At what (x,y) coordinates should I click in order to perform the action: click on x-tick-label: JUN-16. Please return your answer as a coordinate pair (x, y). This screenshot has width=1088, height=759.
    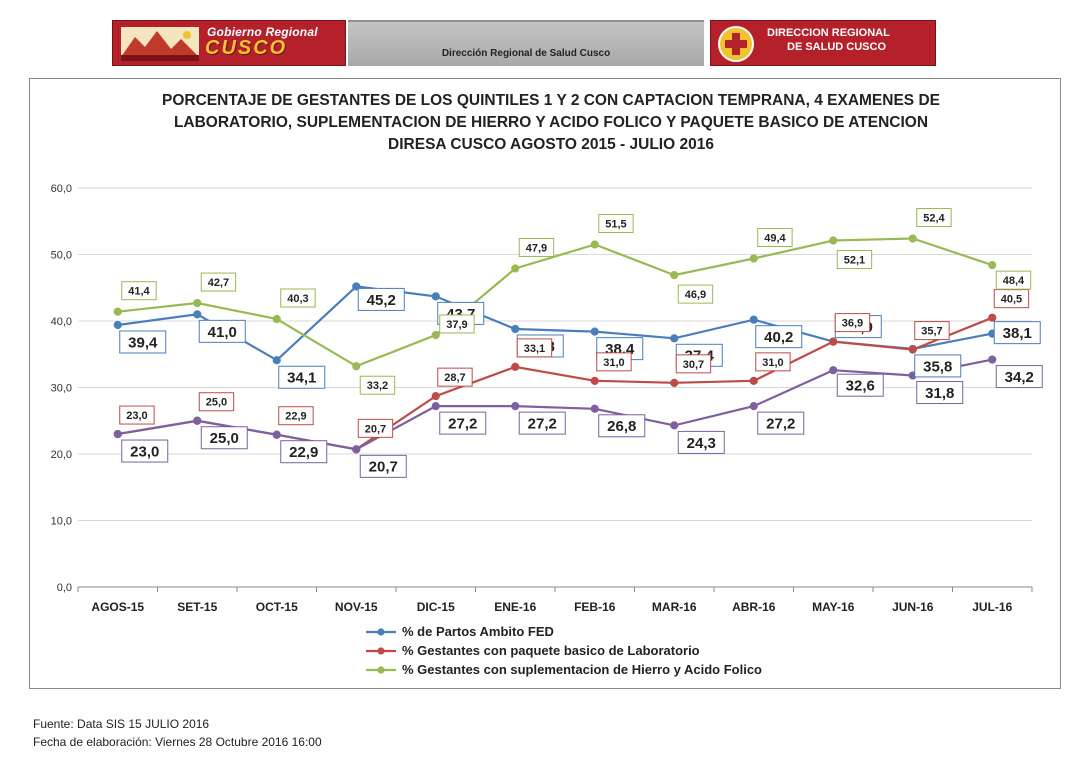
    Looking at the image, I should click on (913, 607).